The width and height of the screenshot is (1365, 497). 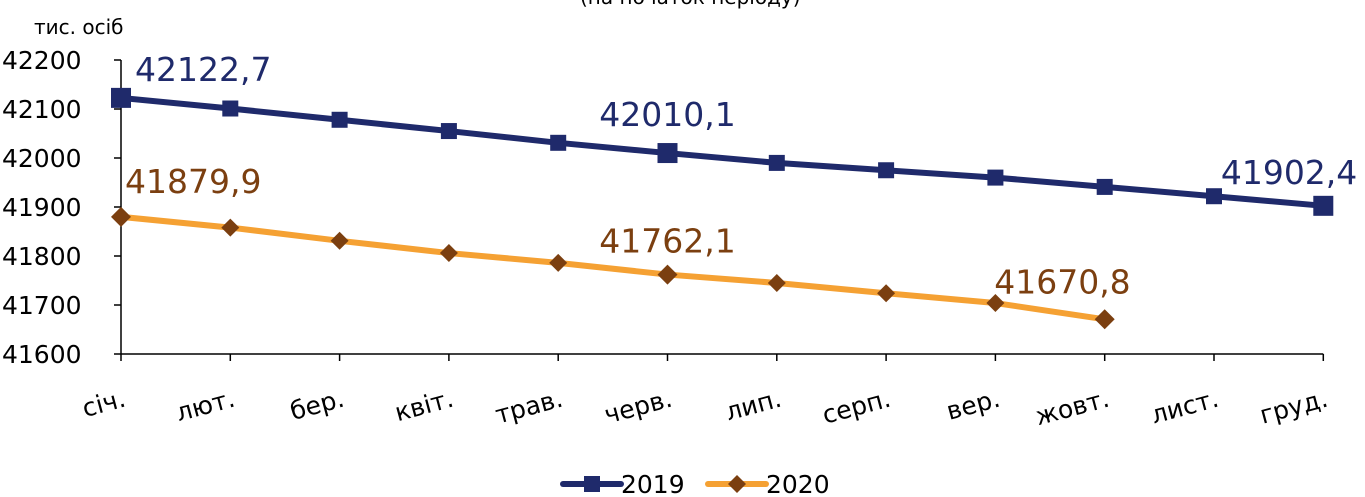 I want to click on data-label-2020: 41670,8, so click(x=1062, y=281).